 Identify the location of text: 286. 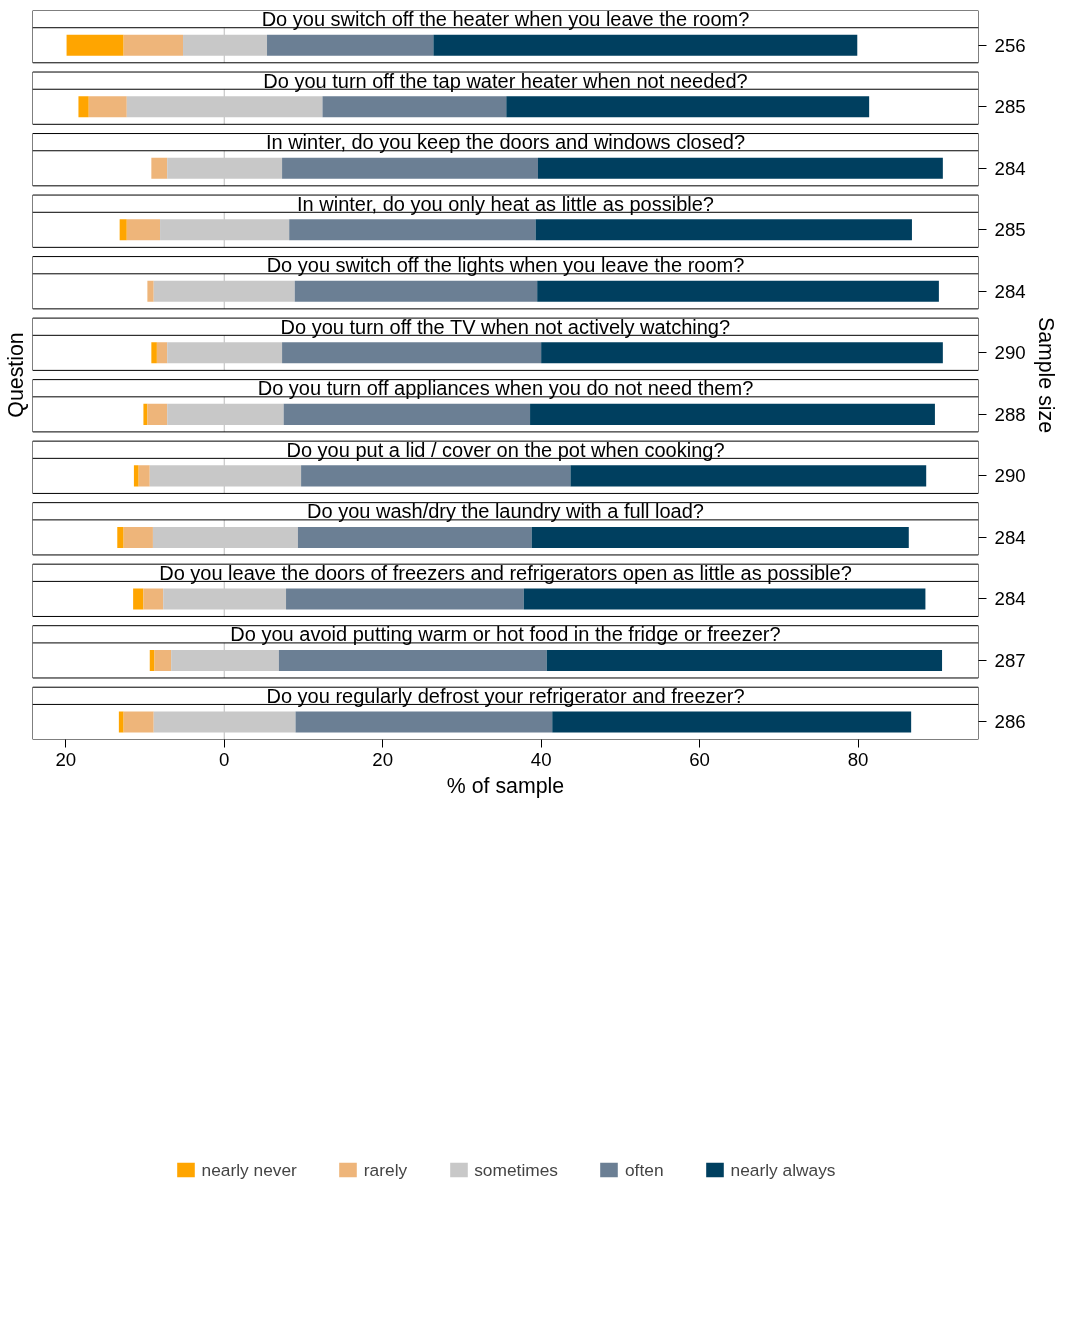
(1010, 722).